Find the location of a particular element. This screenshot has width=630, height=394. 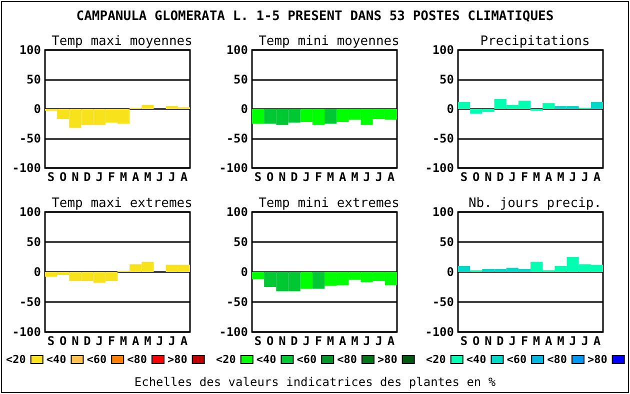

chart-title: Temp mini extremes is located at coordinates (329, 203).